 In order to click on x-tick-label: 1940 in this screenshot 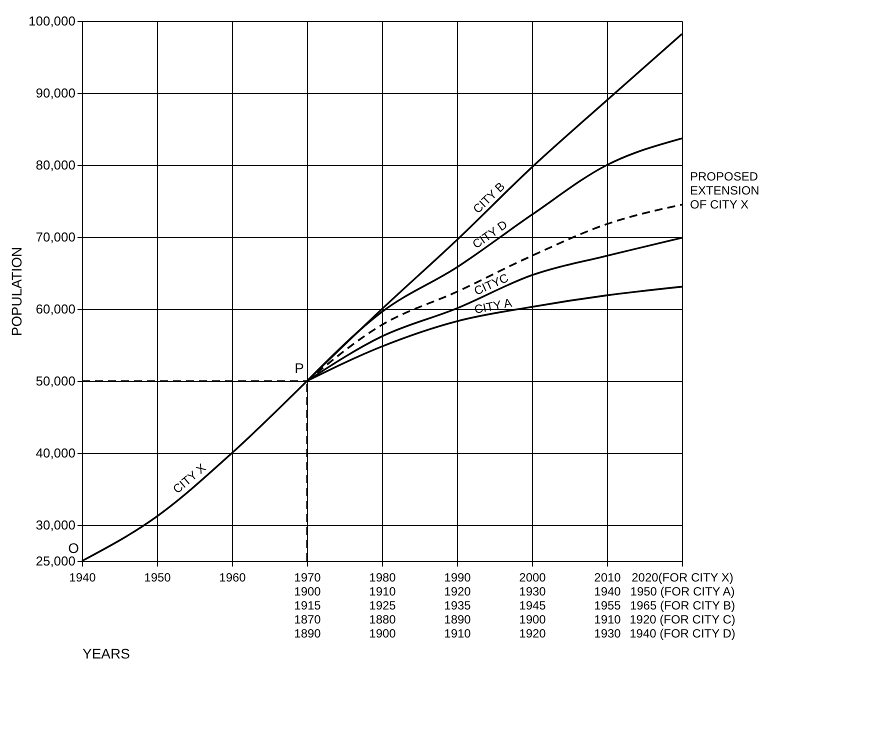, I will do `click(82, 577)`.